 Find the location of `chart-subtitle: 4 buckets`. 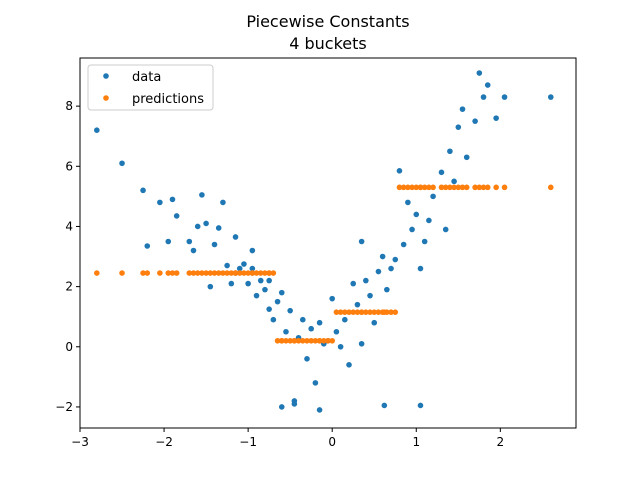

chart-subtitle: 4 buckets is located at coordinates (328, 43).